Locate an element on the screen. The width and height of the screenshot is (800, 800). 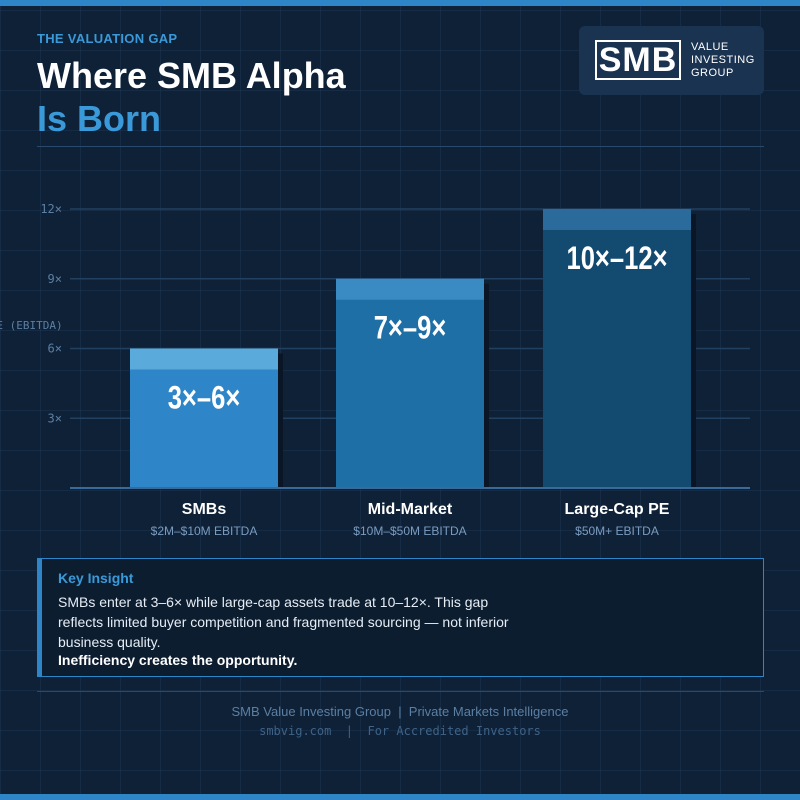
title-line2: Is Born is located at coordinates (99, 118).